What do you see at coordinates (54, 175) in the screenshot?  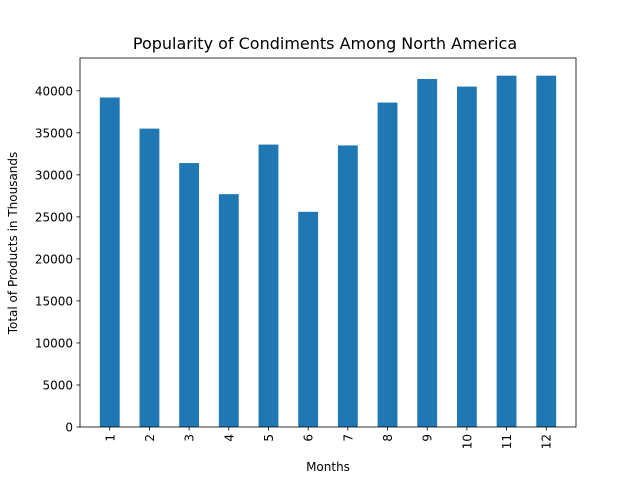 I see `y-tick-label: 30000` at bounding box center [54, 175].